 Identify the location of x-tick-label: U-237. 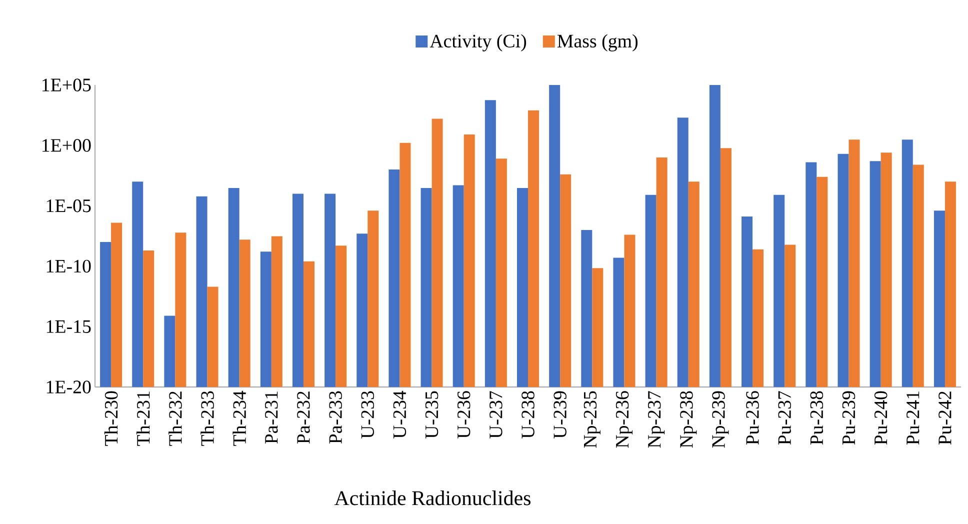
(496, 414).